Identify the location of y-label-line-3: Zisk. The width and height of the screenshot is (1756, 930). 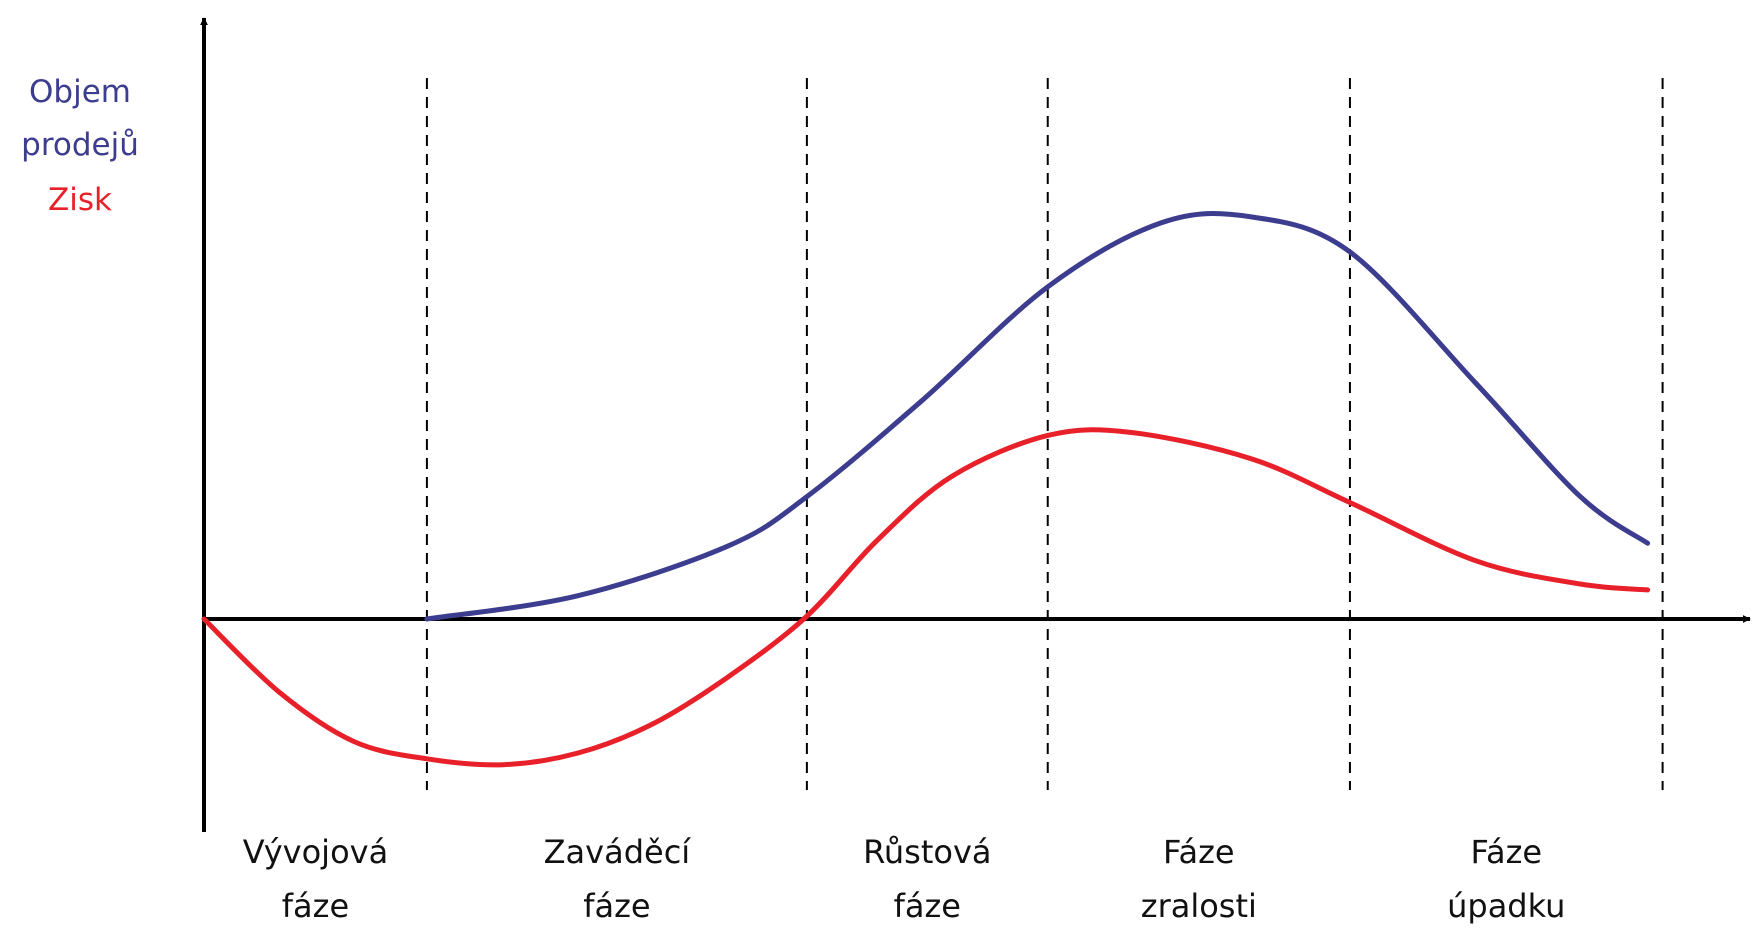
(80, 200).